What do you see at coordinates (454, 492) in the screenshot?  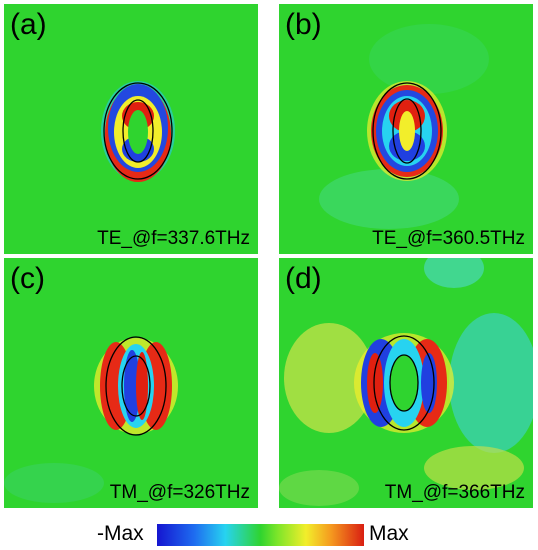 I see `frequency-caption: TM_@f=366THz` at bounding box center [454, 492].